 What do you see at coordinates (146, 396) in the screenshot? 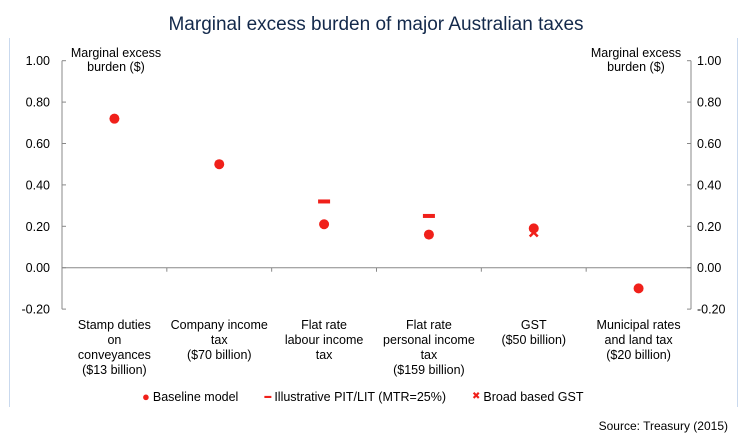
I see `circle-marker-icon: ●` at bounding box center [146, 396].